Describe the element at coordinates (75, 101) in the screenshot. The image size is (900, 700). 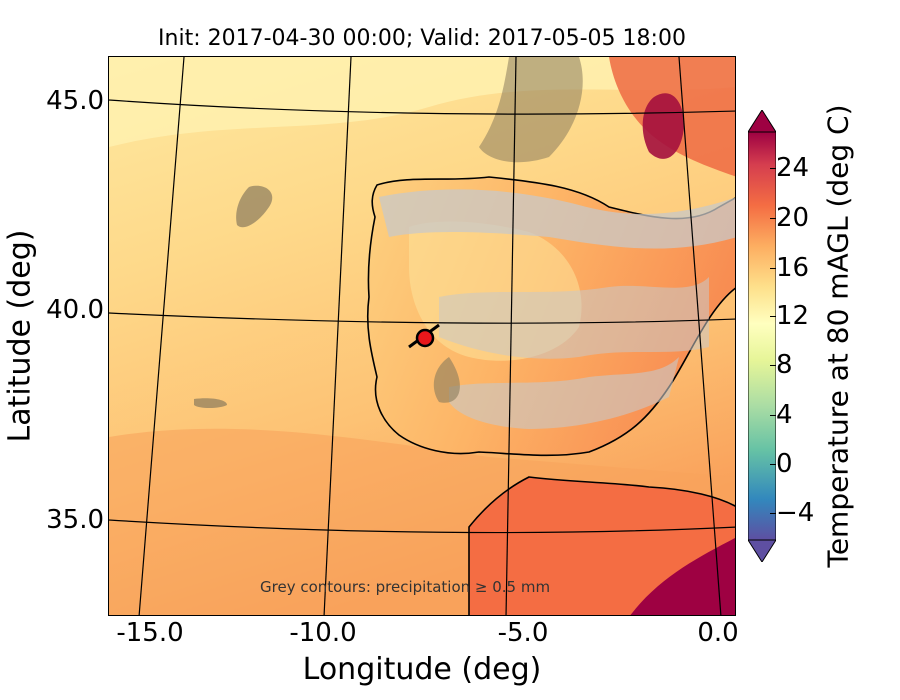
I see `y-tick-45: 45.0` at that location.